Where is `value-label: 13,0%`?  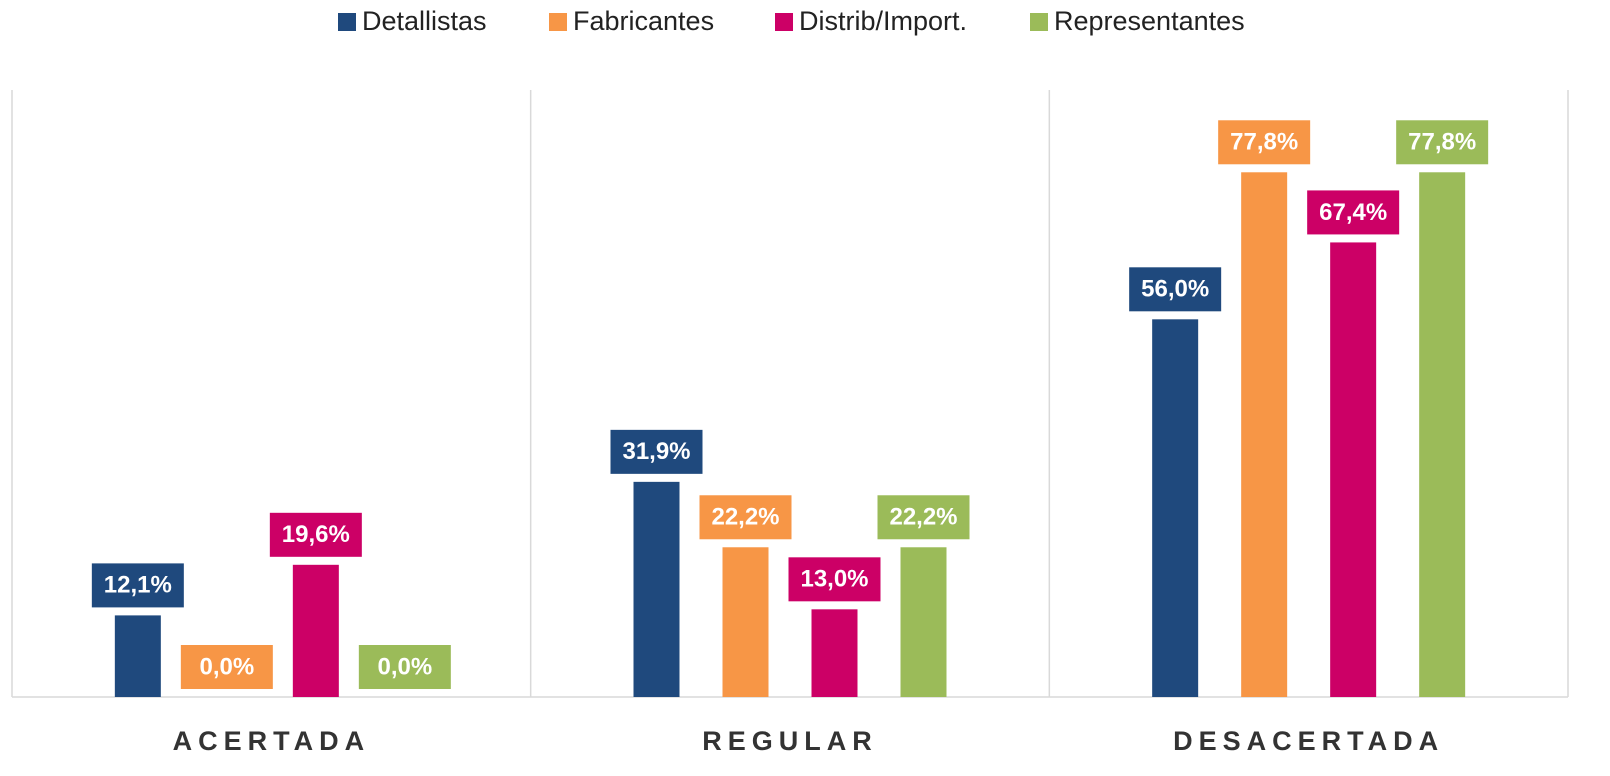 value-label: 13,0% is located at coordinates (834, 579).